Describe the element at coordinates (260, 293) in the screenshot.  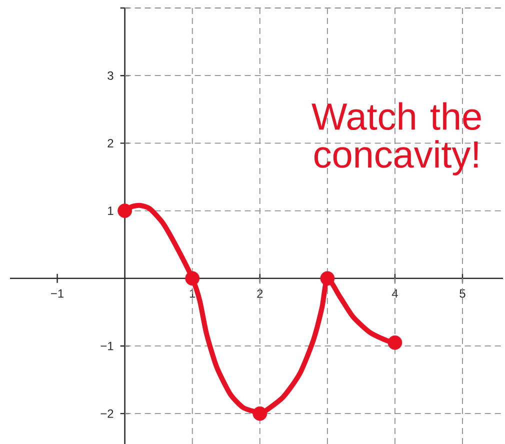
I see `x-tick-label: 2` at that location.